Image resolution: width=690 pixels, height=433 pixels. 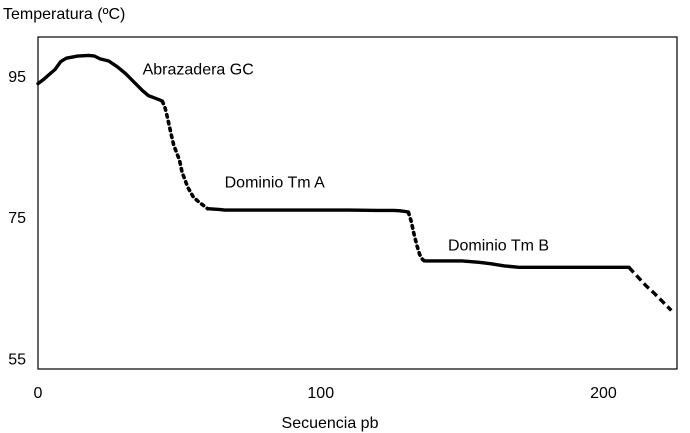 What do you see at coordinates (498, 245) in the screenshot?
I see `annotation-dominio-tm-b: Dominio Tm B` at bounding box center [498, 245].